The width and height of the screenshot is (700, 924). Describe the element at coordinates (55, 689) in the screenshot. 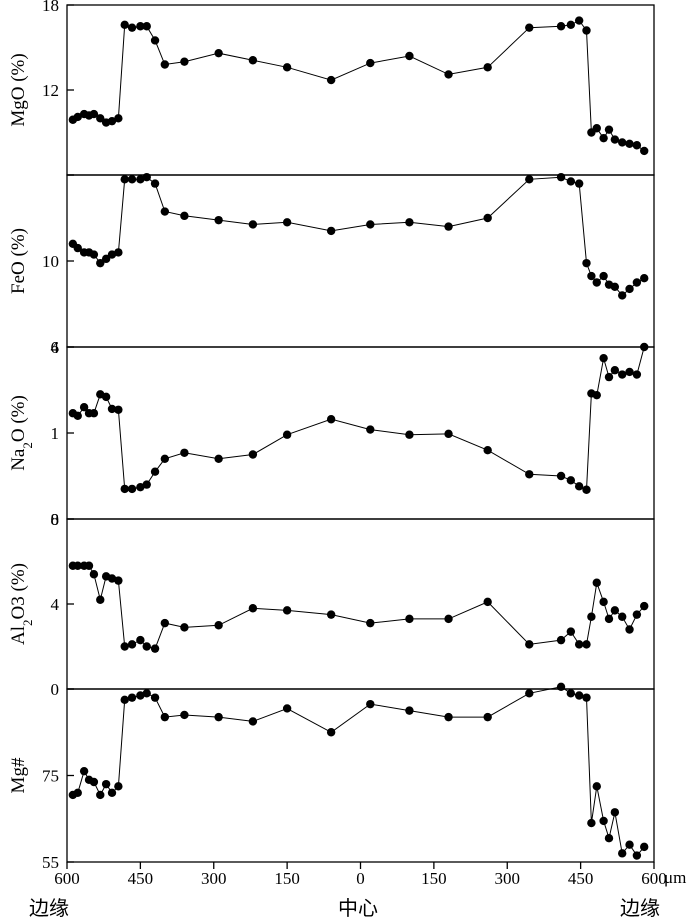

I see `y-tick-label-al2o3: 0` at that location.